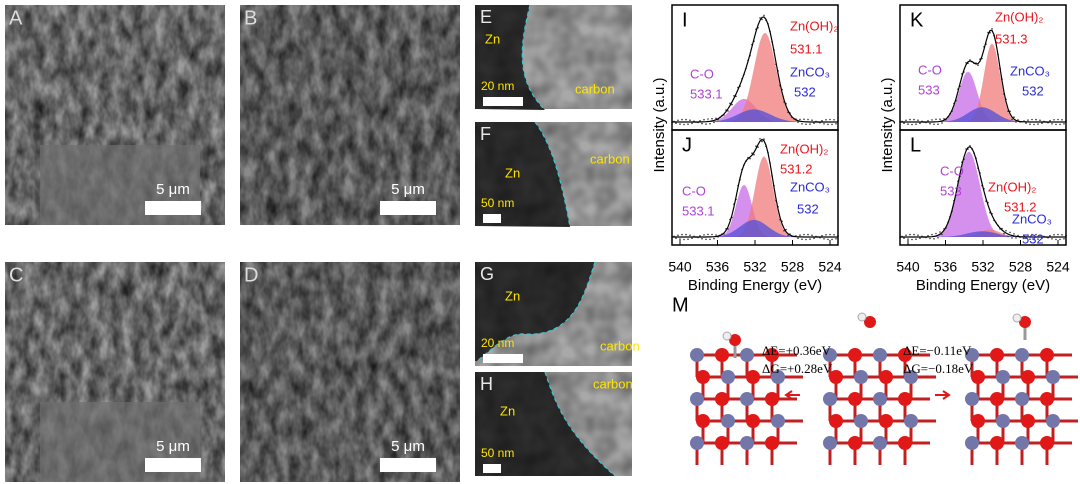 Image resolution: width=1080 pixels, height=484 pixels. I want to click on tem-image: G Zn carbon 20 nm, so click(557, 313).